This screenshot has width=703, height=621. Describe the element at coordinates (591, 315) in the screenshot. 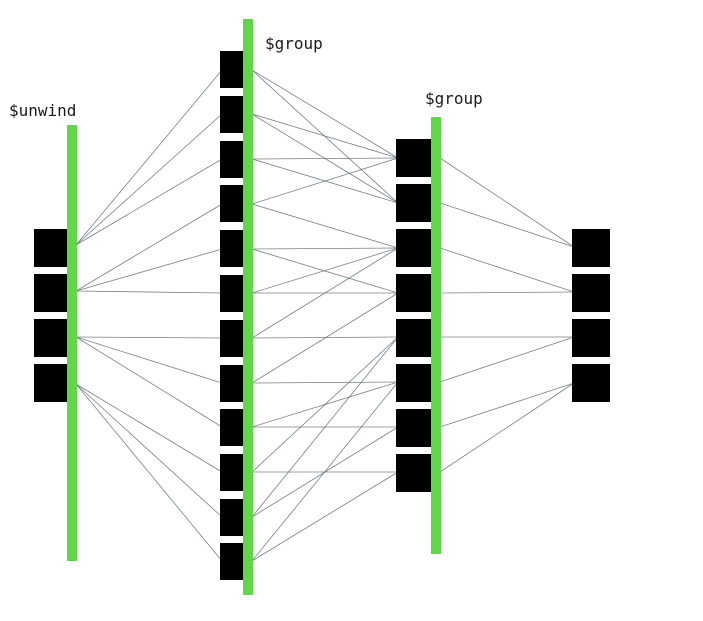

I see `group-2-documents-column` at that location.